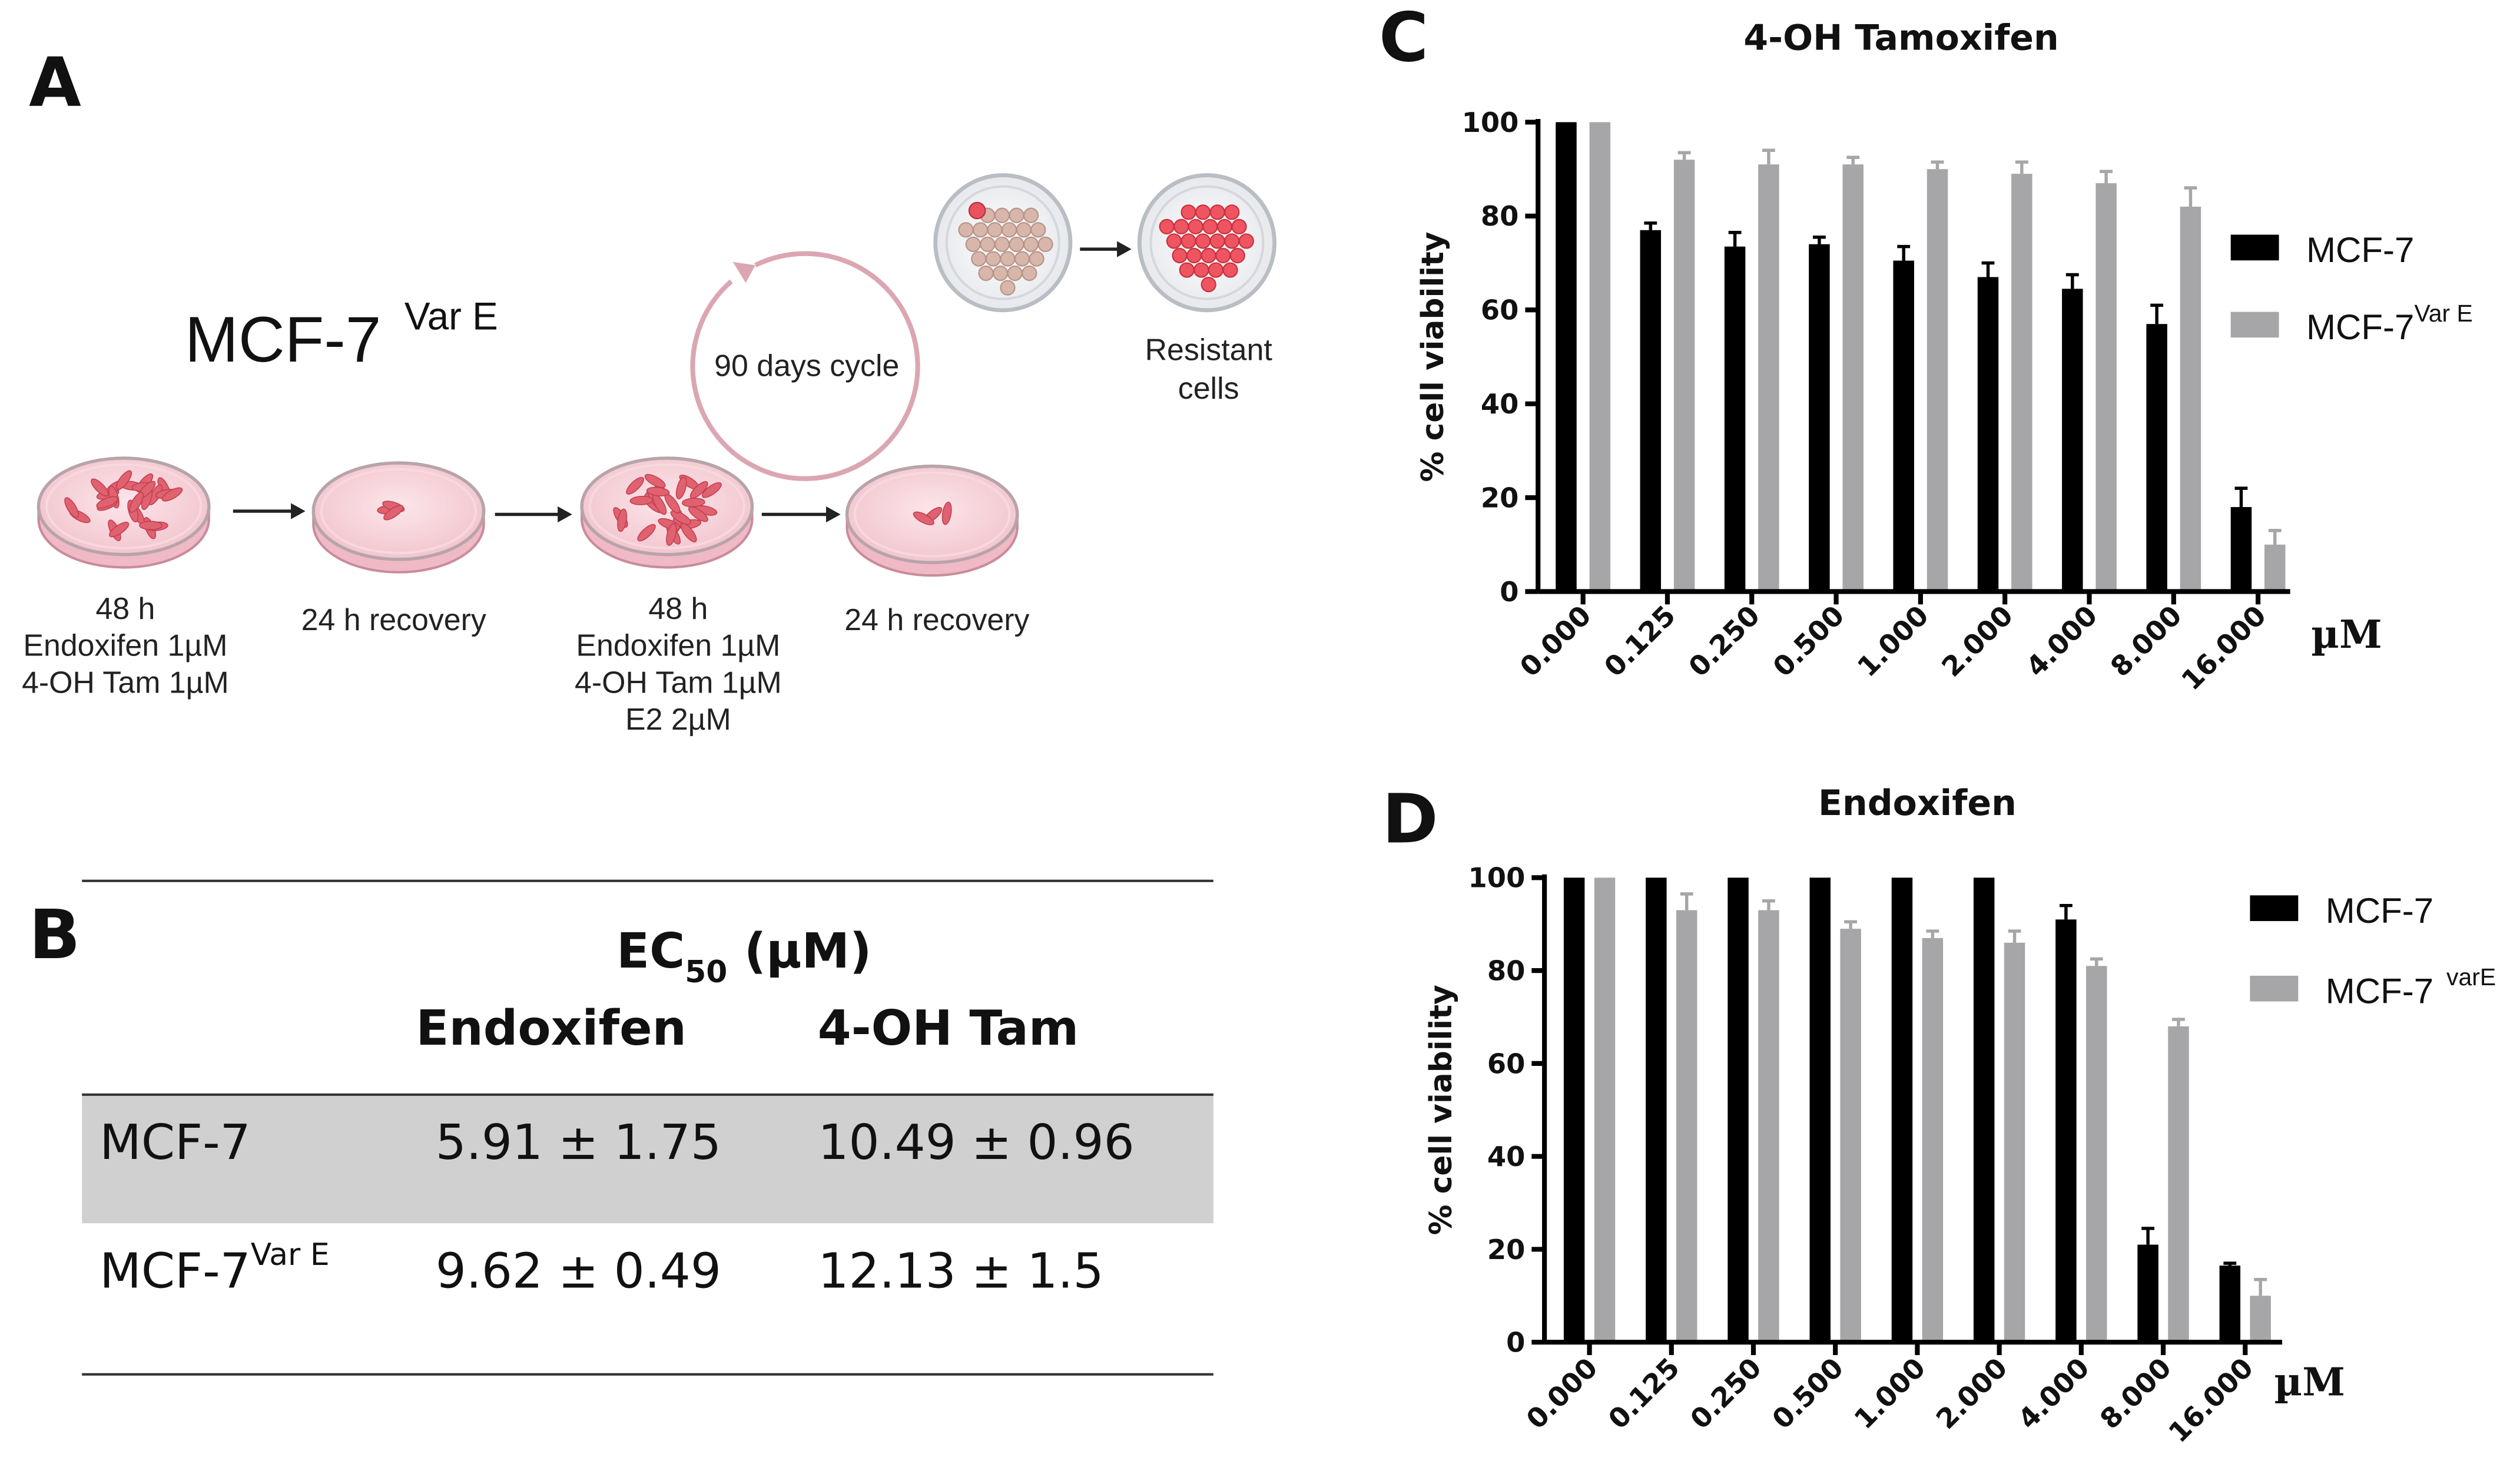 The image size is (2520, 1474). What do you see at coordinates (1500, 404) in the screenshot?
I see `y-tick-label: 40` at bounding box center [1500, 404].